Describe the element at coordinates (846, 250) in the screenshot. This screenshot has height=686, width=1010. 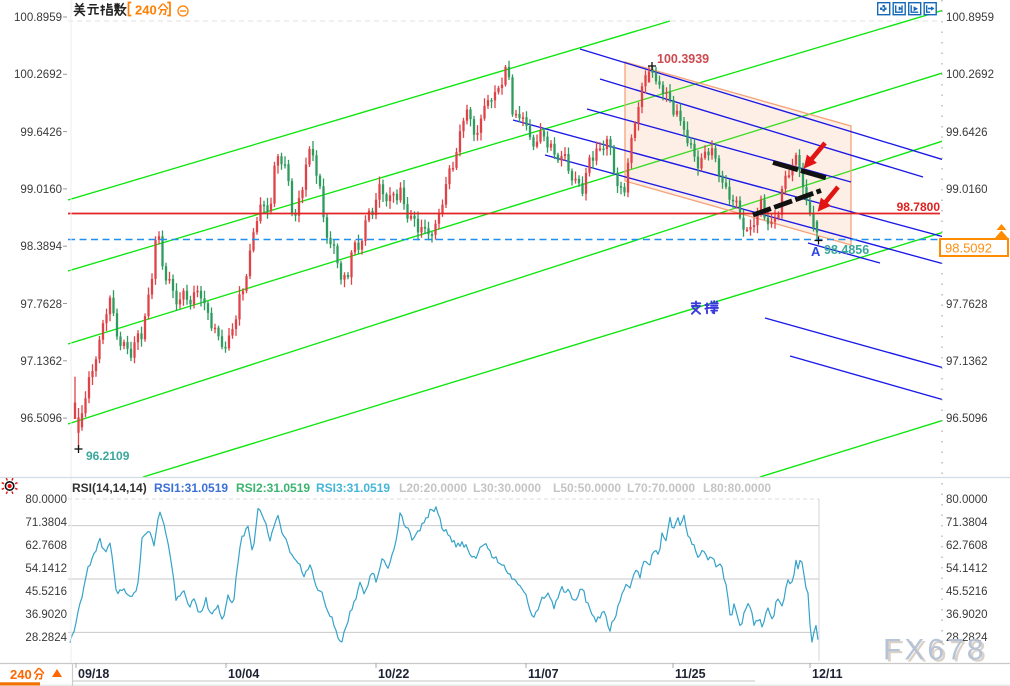
I see `svg-text: 98.4856` at that location.